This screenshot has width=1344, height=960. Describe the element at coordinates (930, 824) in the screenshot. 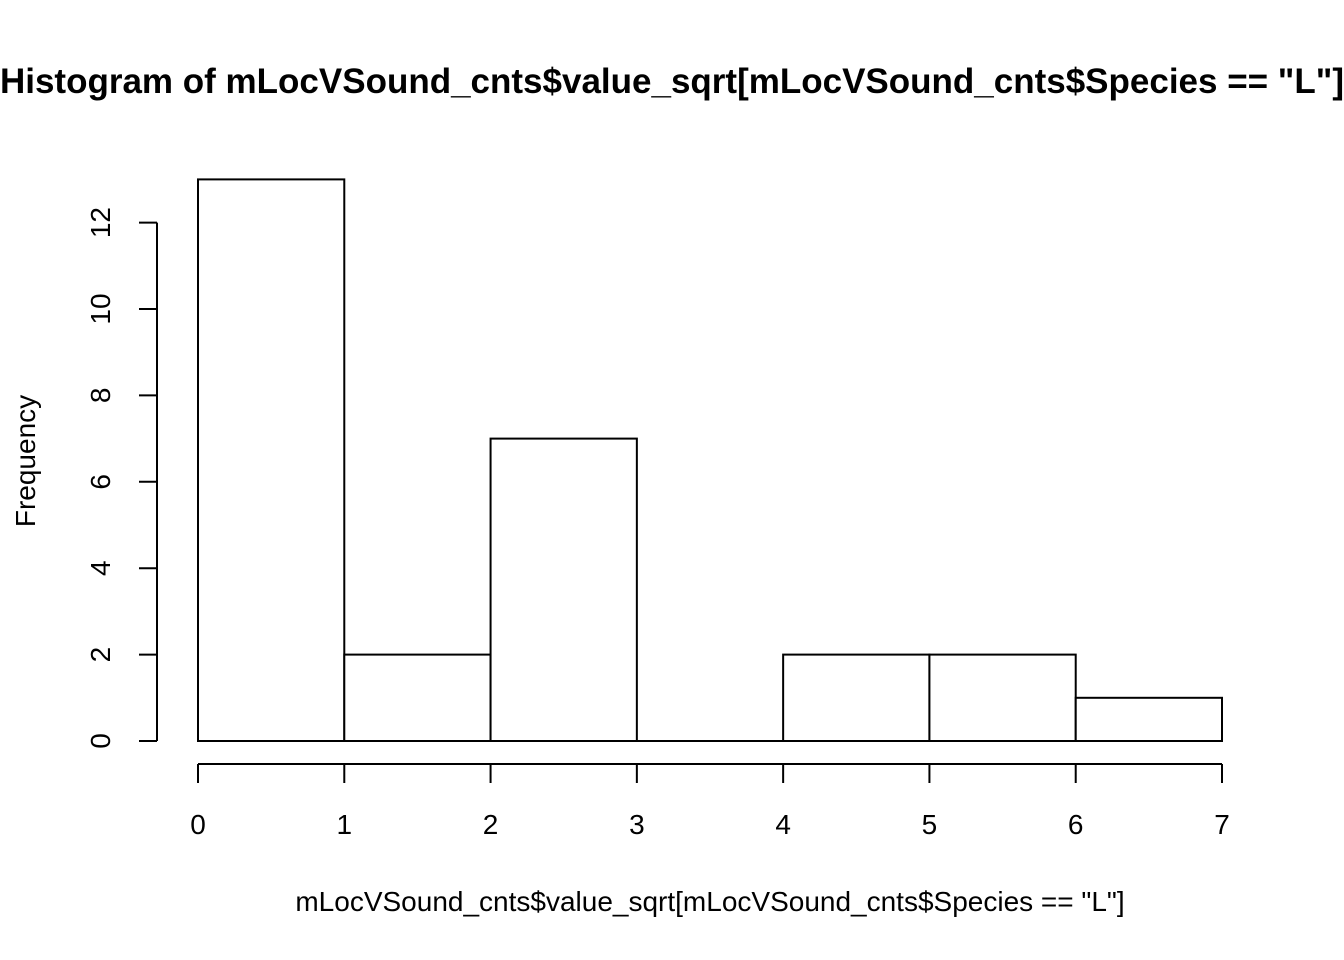

I see `x-tick-label: 5` at that location.